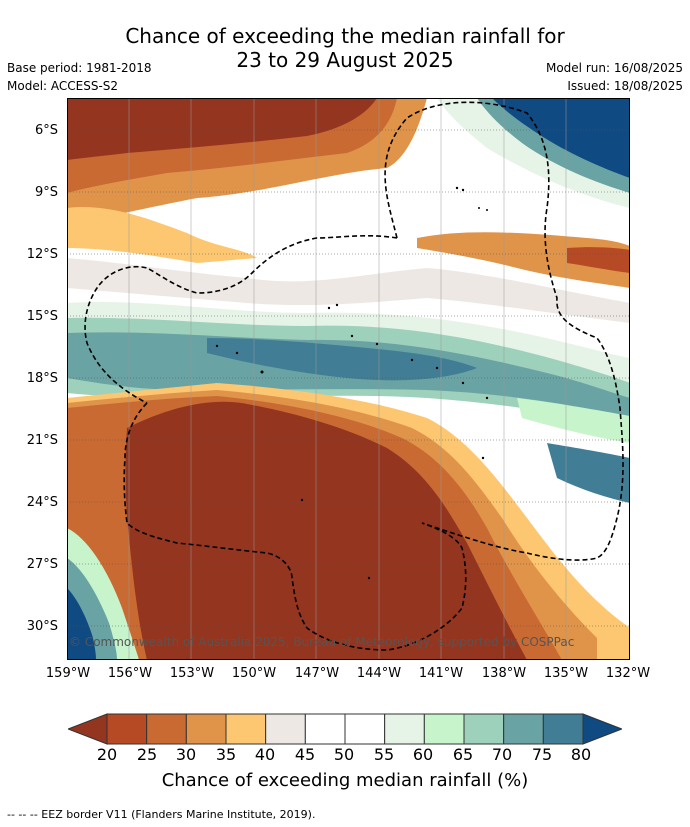  Describe the element at coordinates (42, 316) in the screenshot. I see `lat-label-15s: 15°S` at that location.